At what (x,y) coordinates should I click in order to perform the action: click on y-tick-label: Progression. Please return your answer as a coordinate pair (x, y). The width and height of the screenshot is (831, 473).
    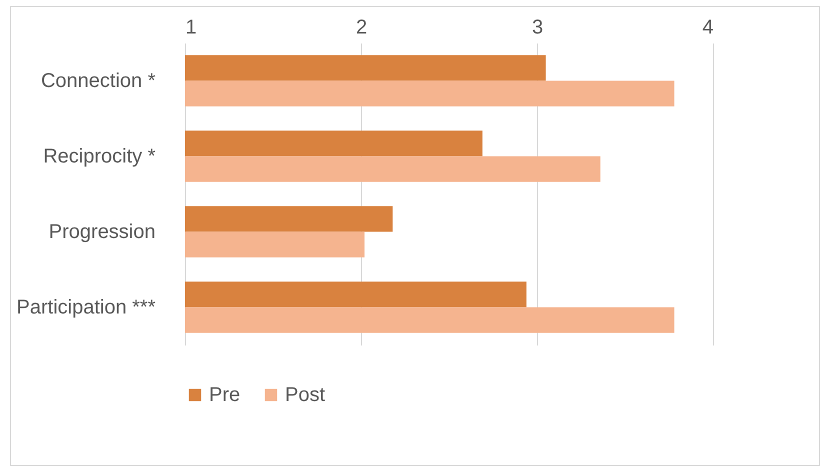
    Looking at the image, I should click on (102, 231).